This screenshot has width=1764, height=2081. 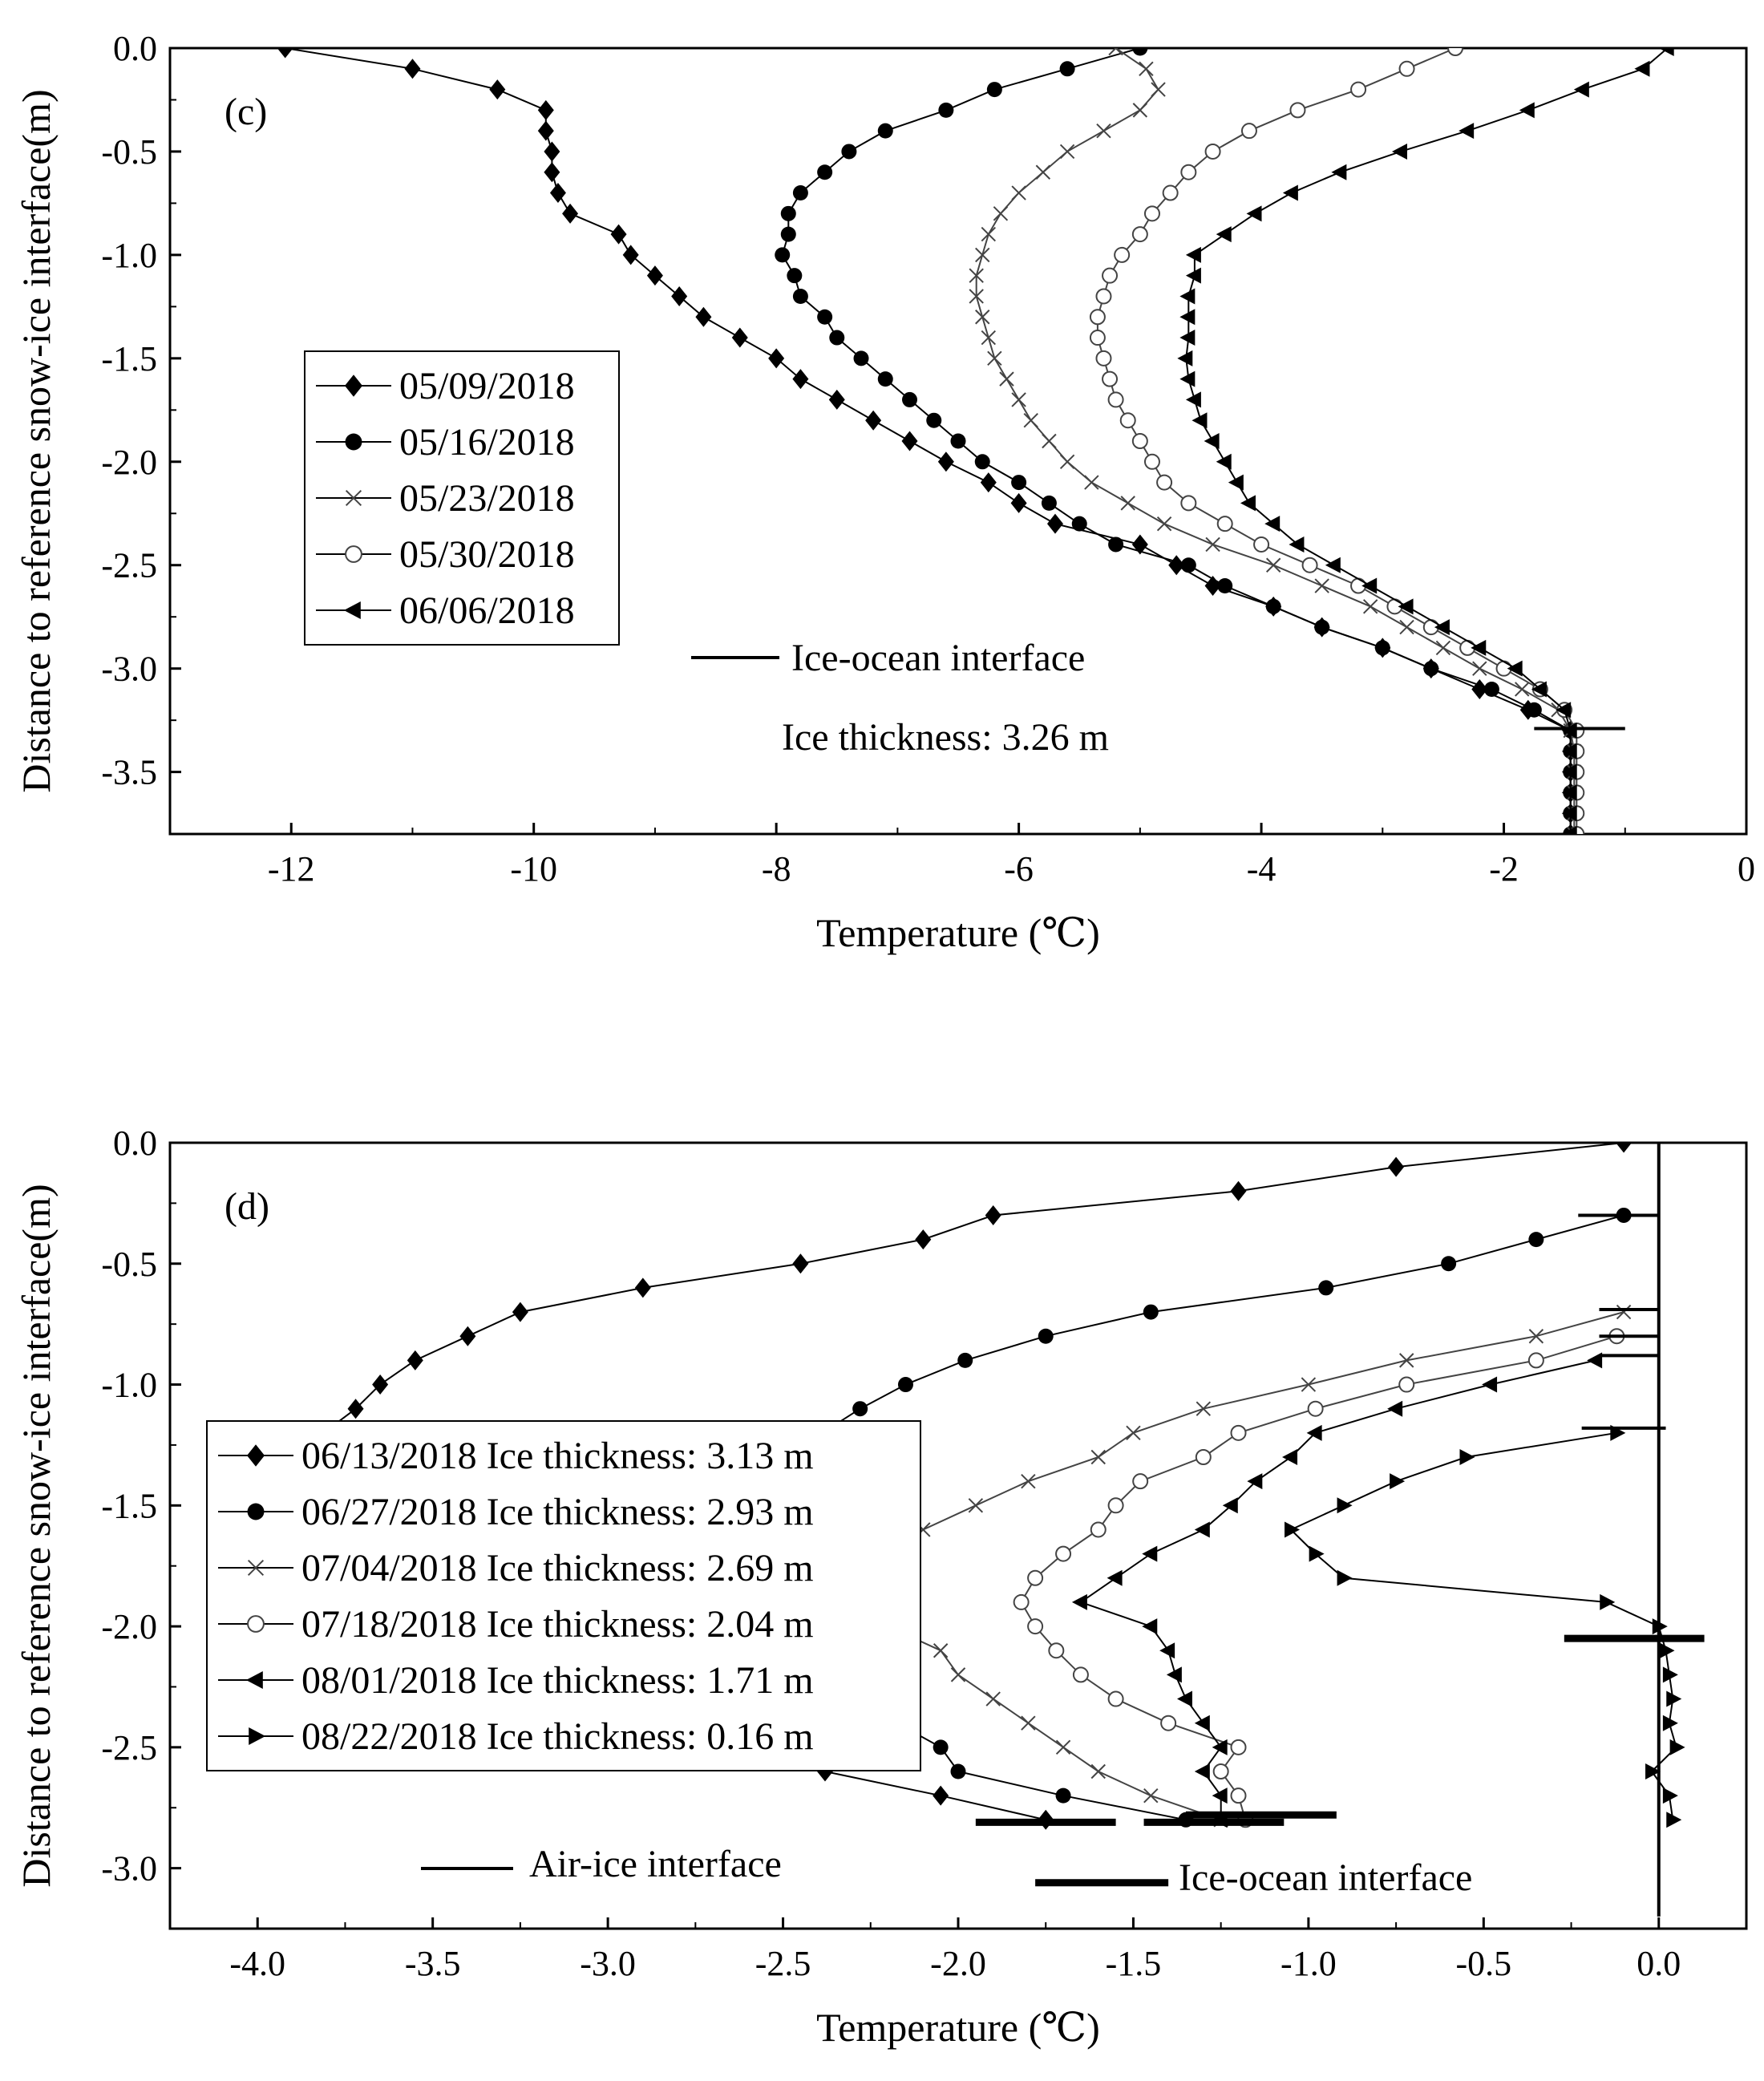 What do you see at coordinates (958, 2027) in the screenshot?
I see `panel-d-x-axis-label: Temperature (℃)` at bounding box center [958, 2027].